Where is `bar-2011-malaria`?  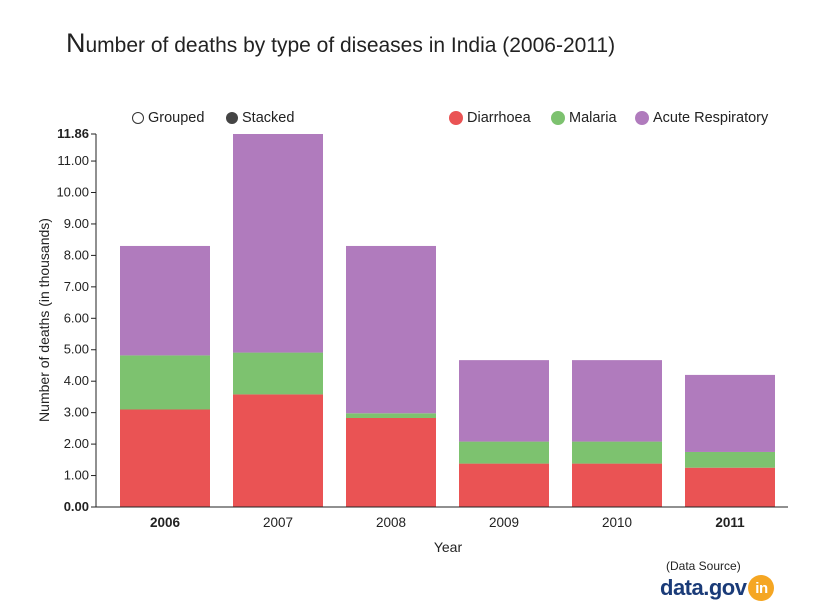
bar-2011-malaria is located at coordinates (730, 459).